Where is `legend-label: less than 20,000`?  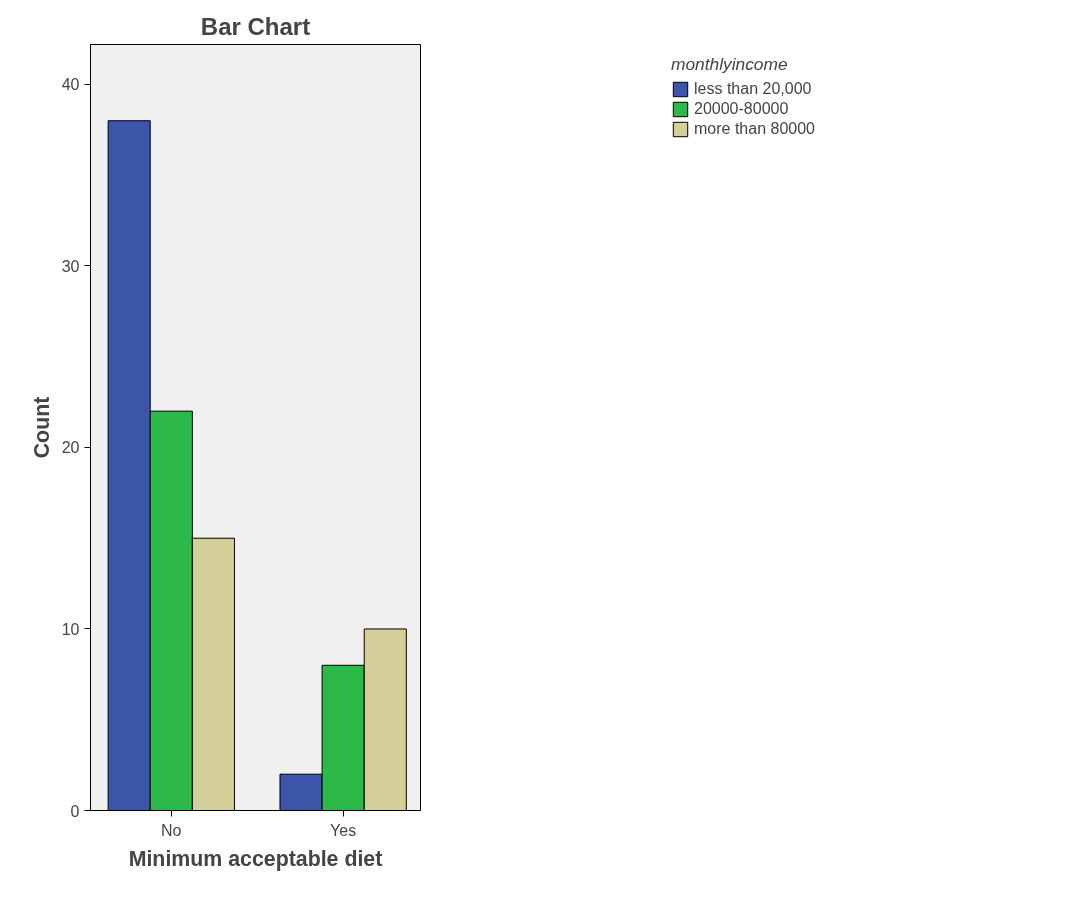
legend-label: less than 20,000 is located at coordinates (753, 89).